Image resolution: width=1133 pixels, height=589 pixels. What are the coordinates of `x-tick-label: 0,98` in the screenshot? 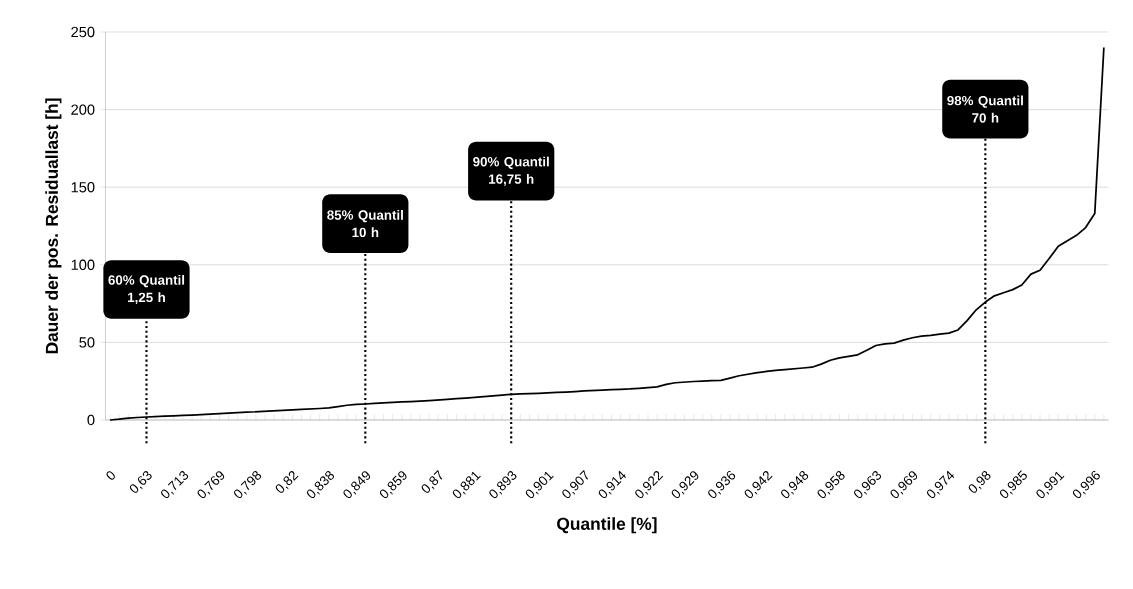 It's located at (979, 482).